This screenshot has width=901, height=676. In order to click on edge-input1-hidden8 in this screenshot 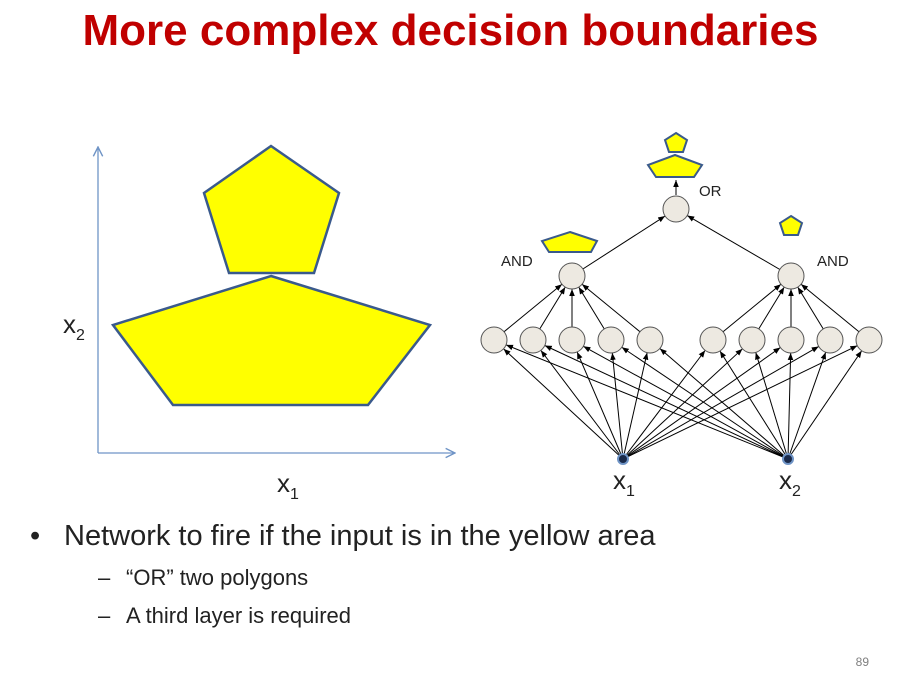, I will do `click(701, 403)`.